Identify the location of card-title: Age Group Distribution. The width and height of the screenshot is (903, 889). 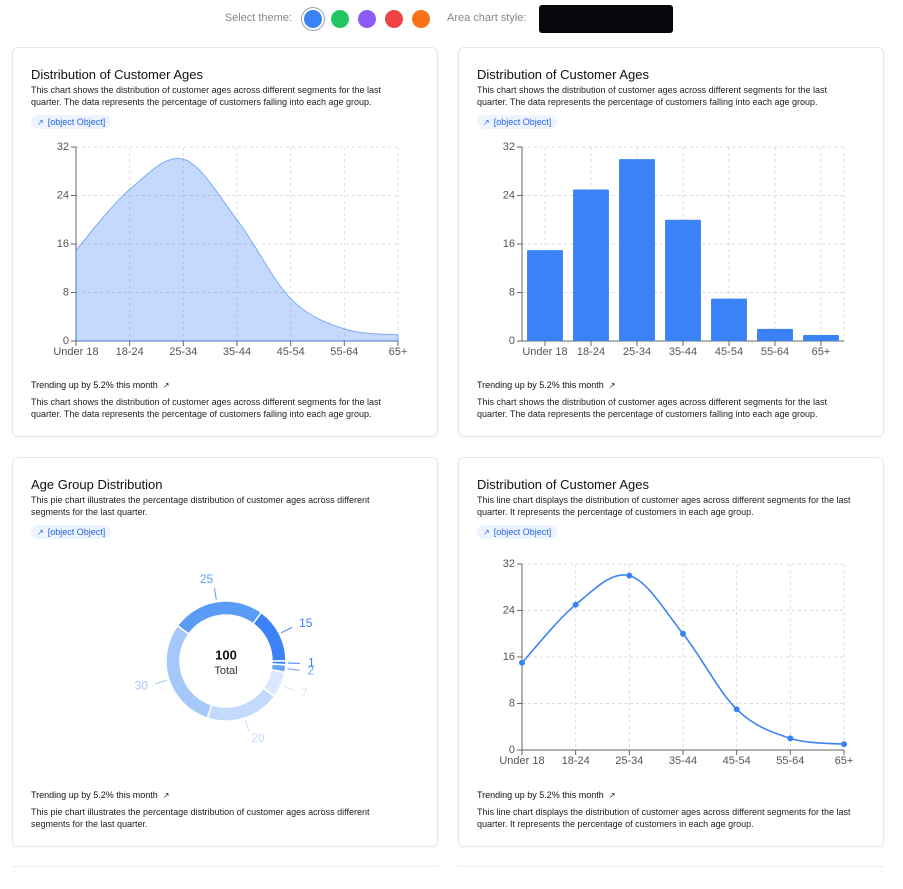
(97, 484).